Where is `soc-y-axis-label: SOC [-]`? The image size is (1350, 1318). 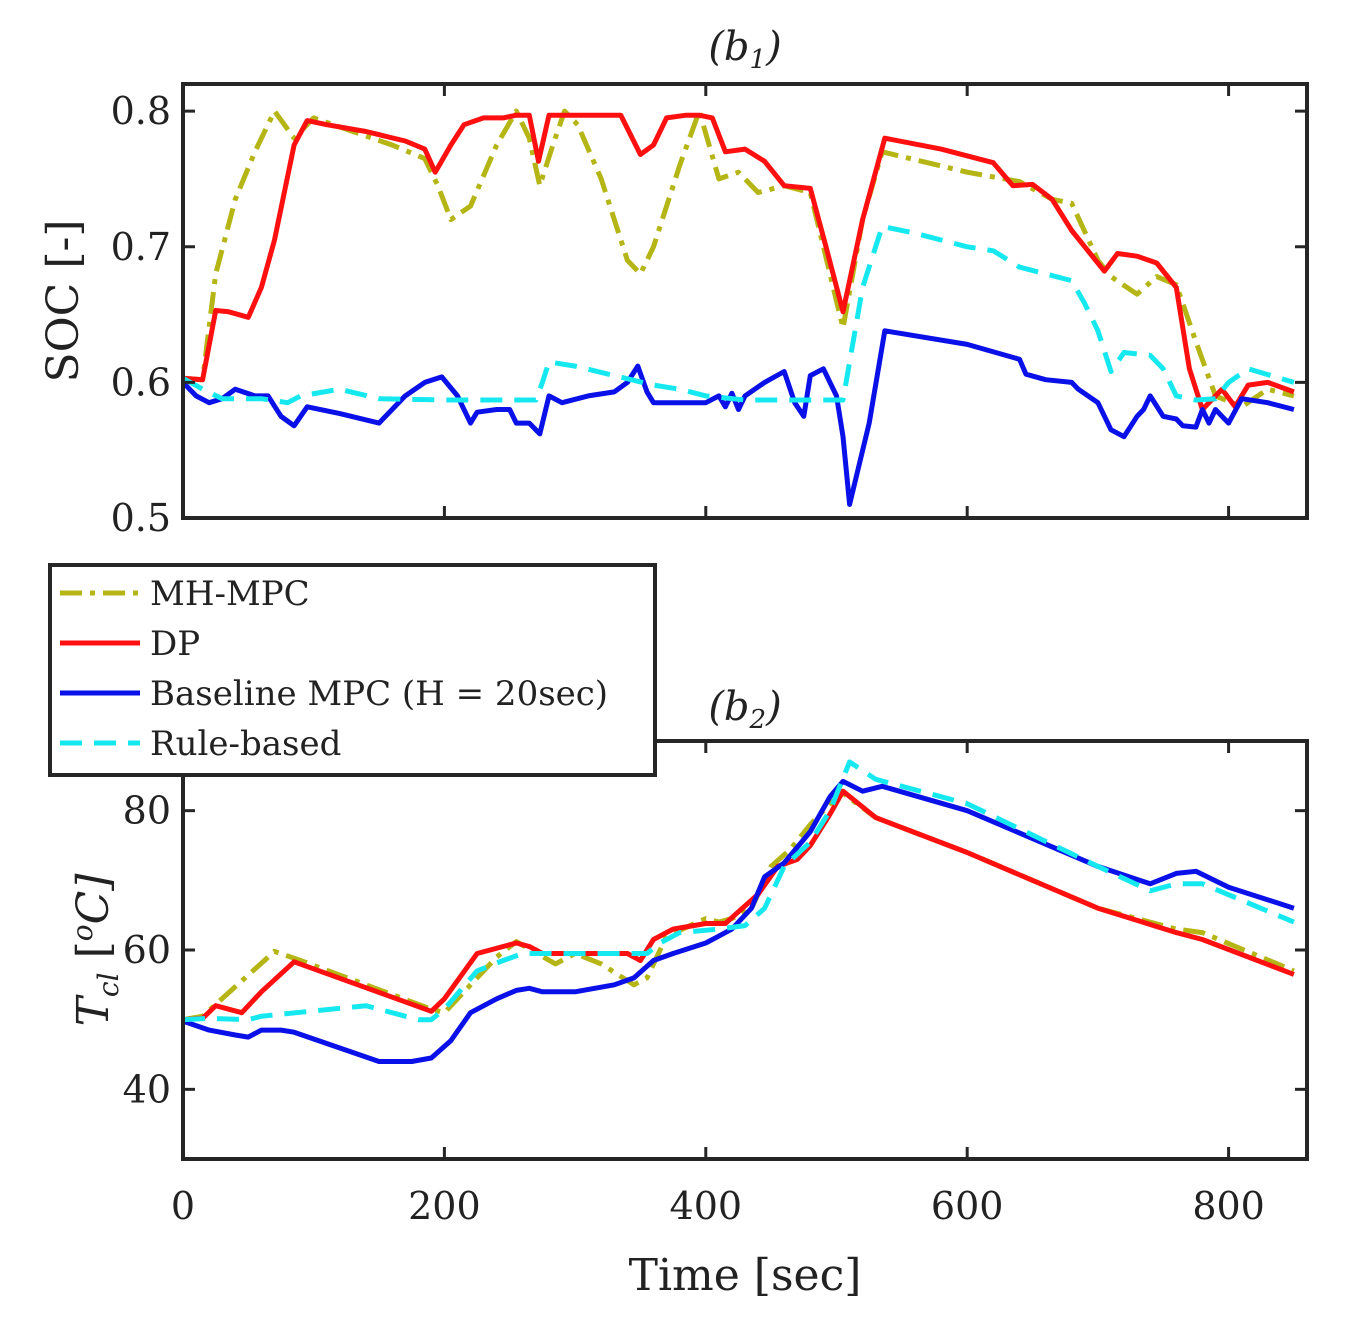 soc-y-axis-label: SOC [-] is located at coordinates (63, 300).